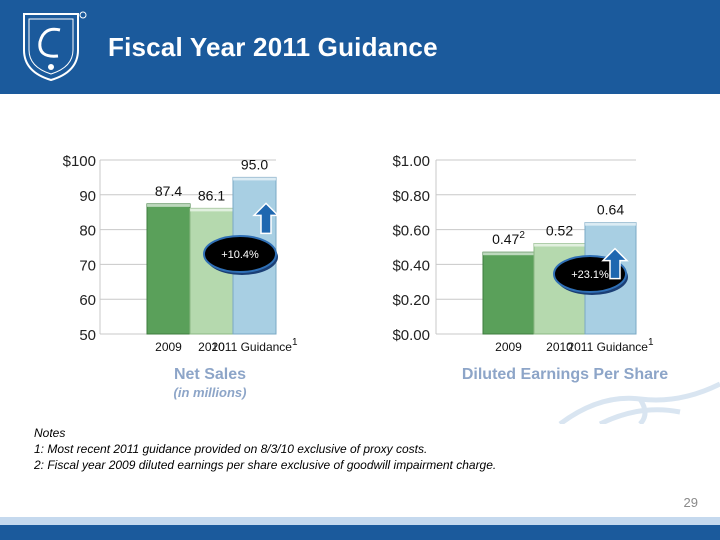  I want to click on y-tick-label: $0.80, so click(411, 196).